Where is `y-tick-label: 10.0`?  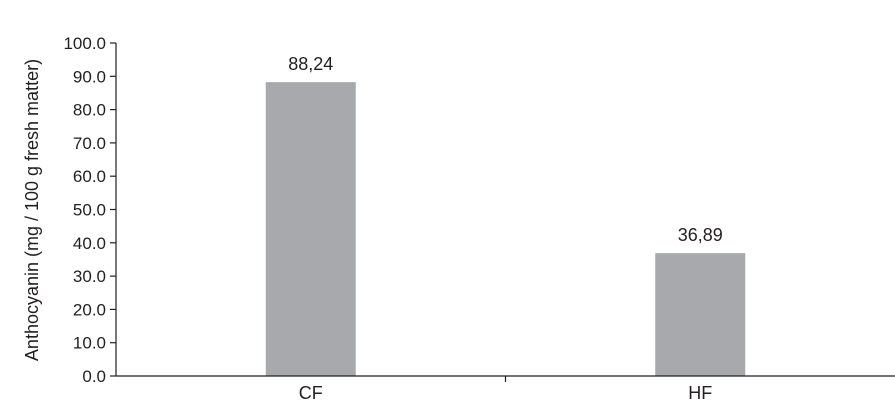 y-tick-label: 10.0 is located at coordinates (89, 343).